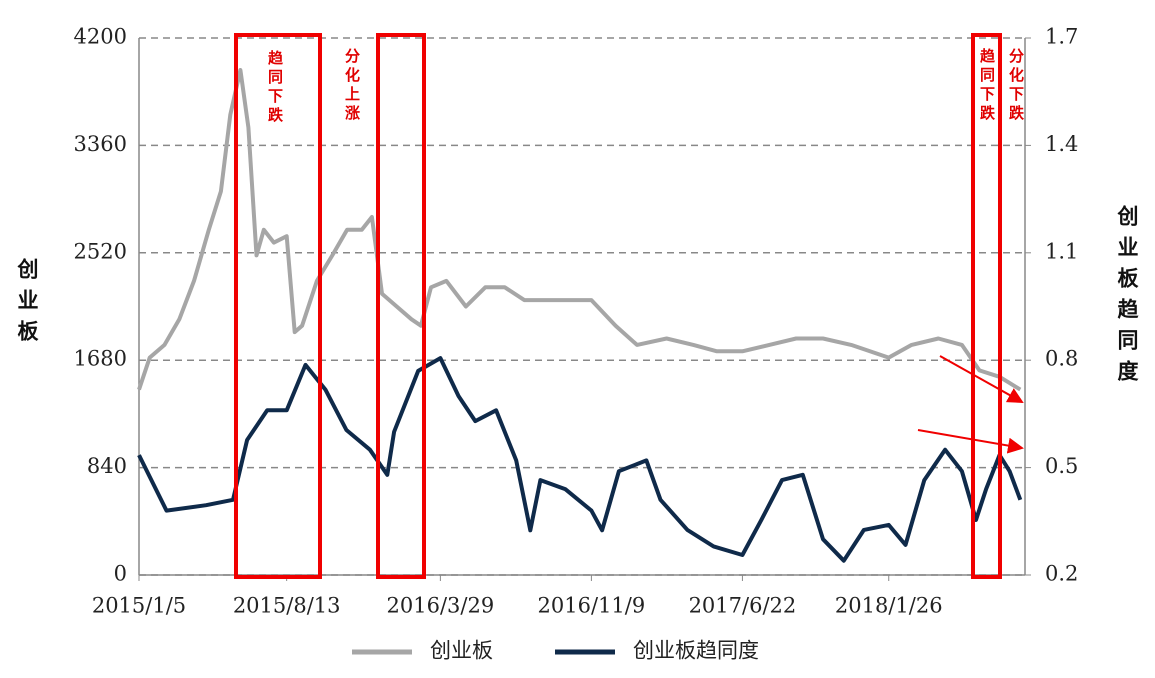 The height and width of the screenshot is (678, 1155). Describe the element at coordinates (1061, 37) in the screenshot. I see `y2-tick-label: 1.7` at that location.